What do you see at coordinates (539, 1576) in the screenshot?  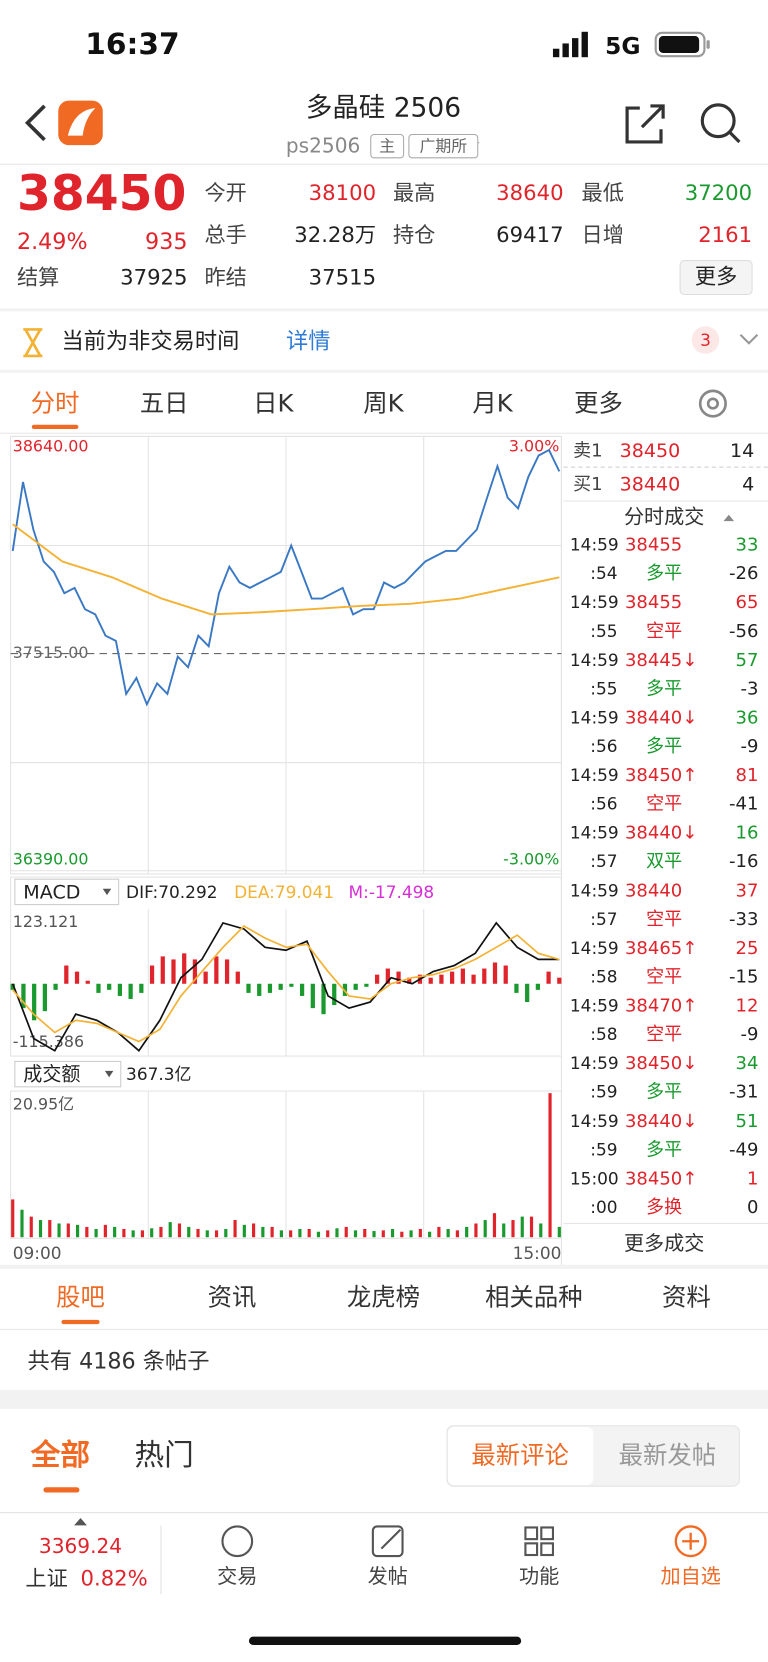 I see `nav-label: 功能` at bounding box center [539, 1576].